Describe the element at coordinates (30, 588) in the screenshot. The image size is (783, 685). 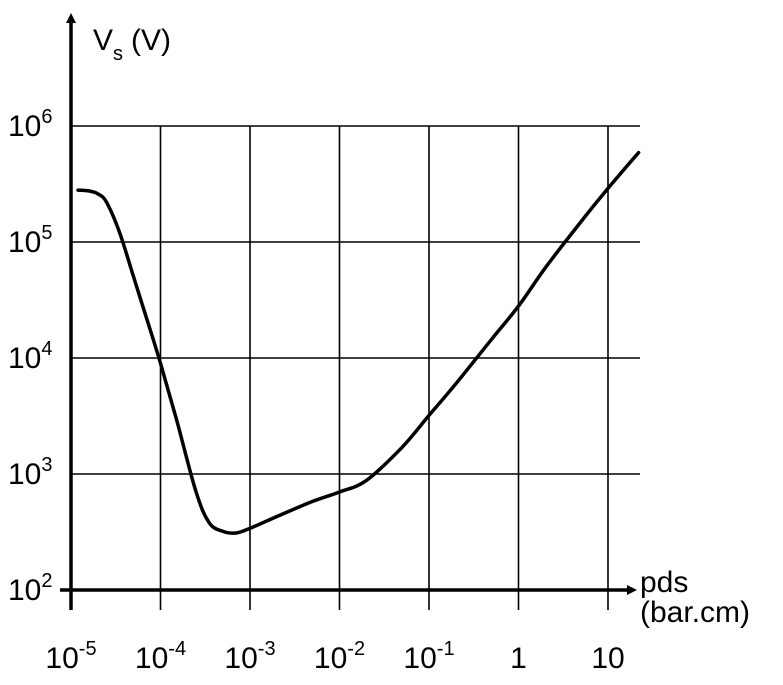
I see `y-tick-label: 10²` at that location.